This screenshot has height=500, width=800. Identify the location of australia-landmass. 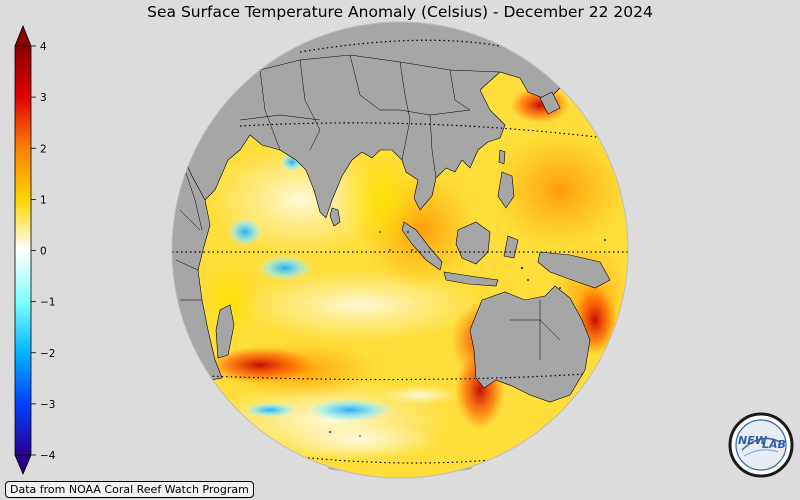
(530, 344).